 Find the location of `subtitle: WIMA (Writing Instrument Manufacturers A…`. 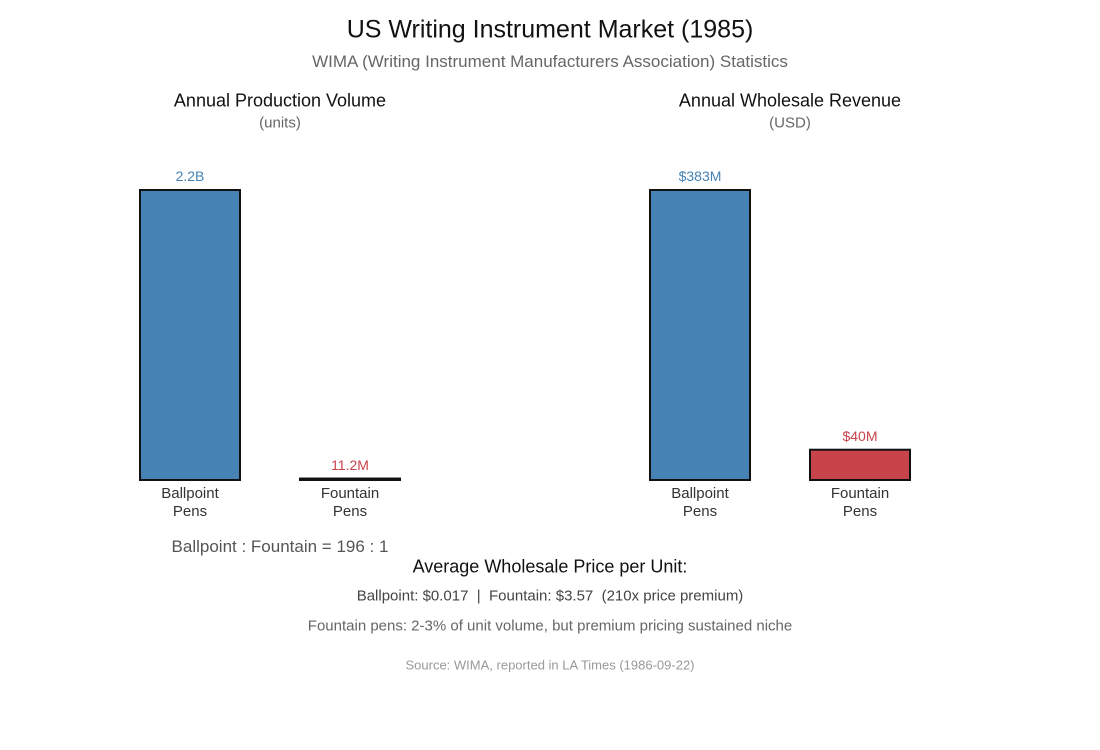

subtitle: WIMA (Writing Instrument Manufacturers A… is located at coordinates (550, 61).